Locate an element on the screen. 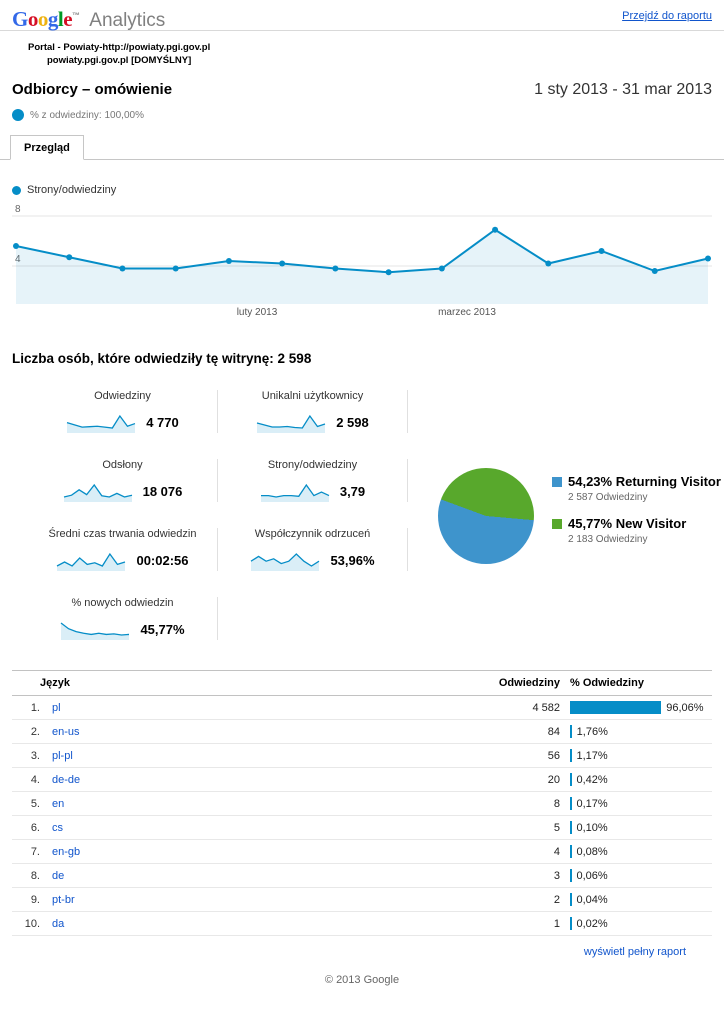 The width and height of the screenshot is (724, 1024). language-table-row: 1. pl 4 582 96,06% is located at coordinates (362, 708).